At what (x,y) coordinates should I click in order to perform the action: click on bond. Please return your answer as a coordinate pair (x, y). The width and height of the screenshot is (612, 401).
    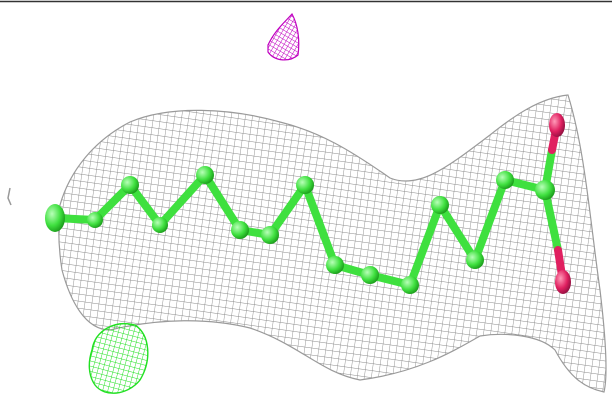
    Looking at the image, I should click on (551, 220).